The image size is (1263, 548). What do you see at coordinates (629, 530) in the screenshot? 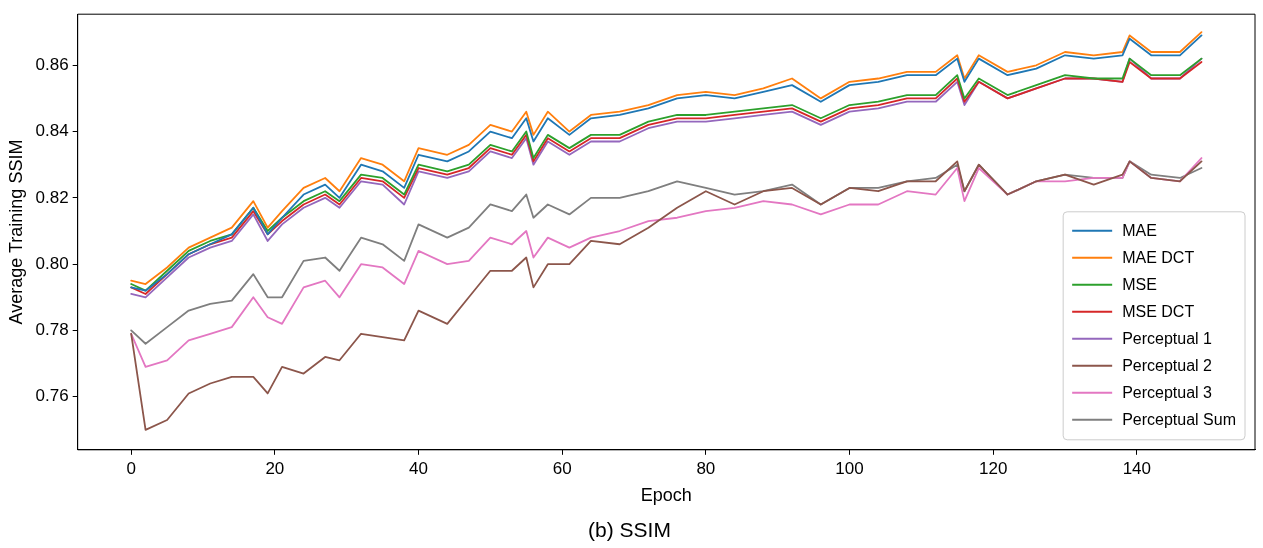
I see `text: (b) SSIM` at bounding box center [629, 530].